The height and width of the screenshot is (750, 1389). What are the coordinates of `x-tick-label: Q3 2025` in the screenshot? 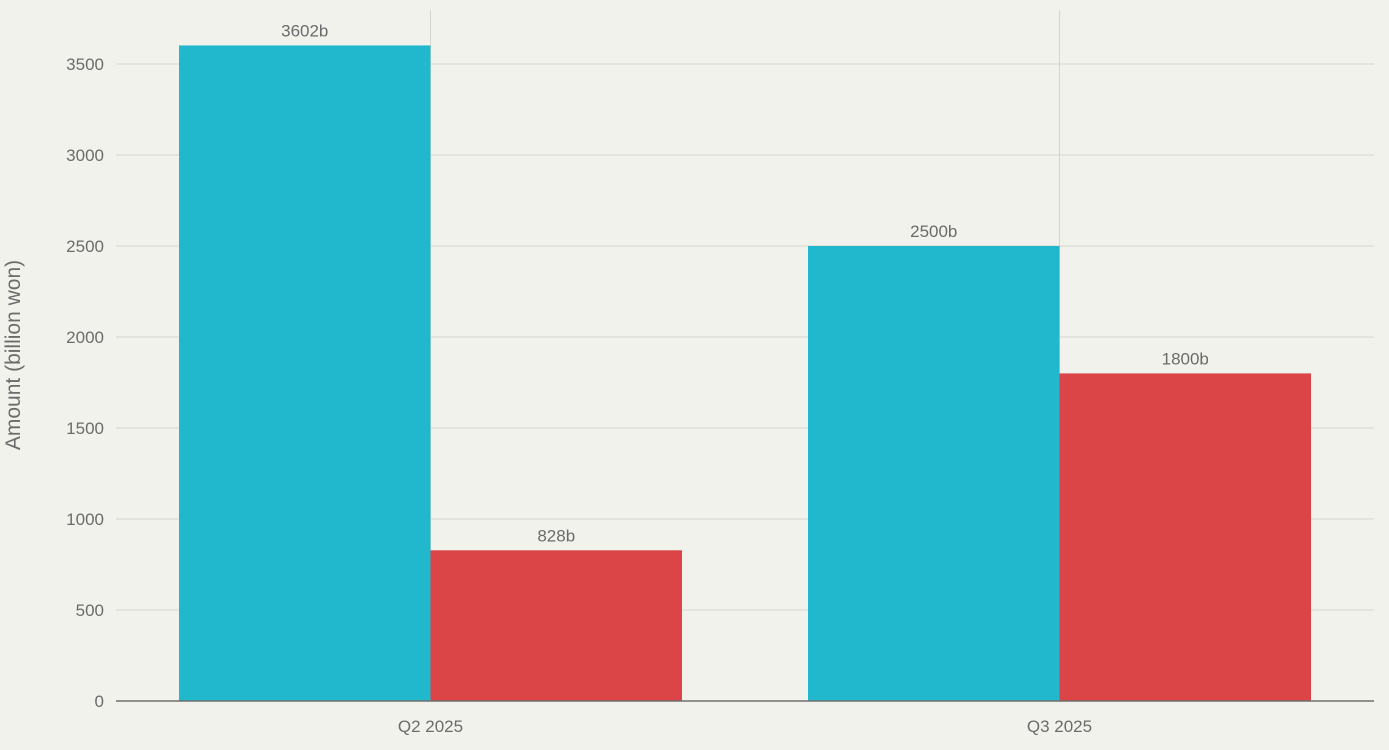 It's located at (1059, 726).